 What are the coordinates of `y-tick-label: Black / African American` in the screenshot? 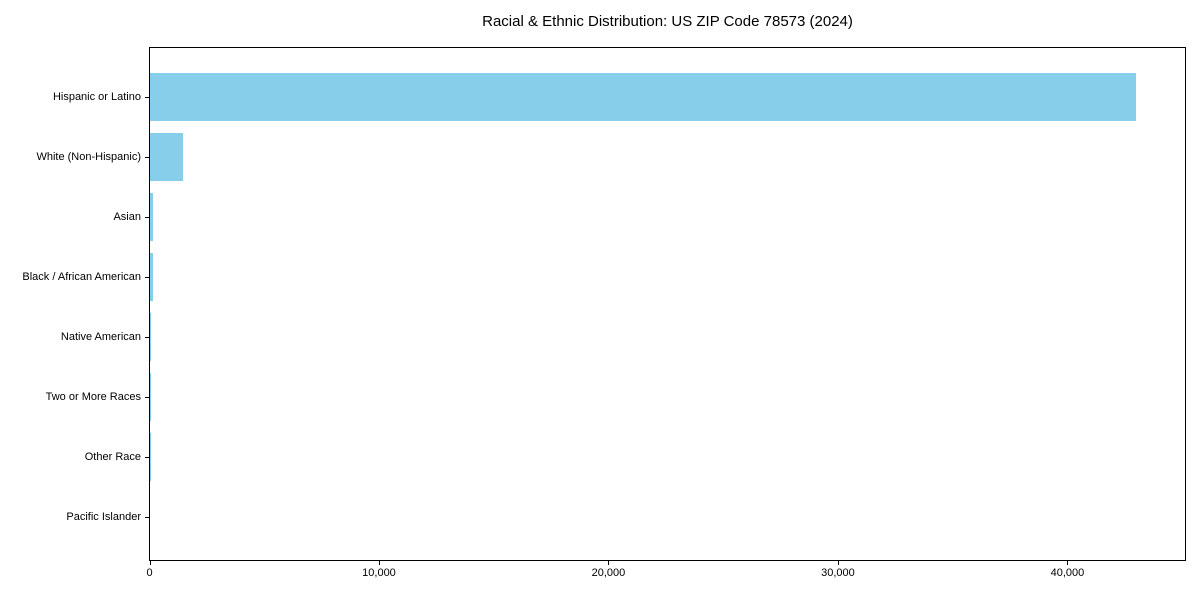 It's located at (81, 277).